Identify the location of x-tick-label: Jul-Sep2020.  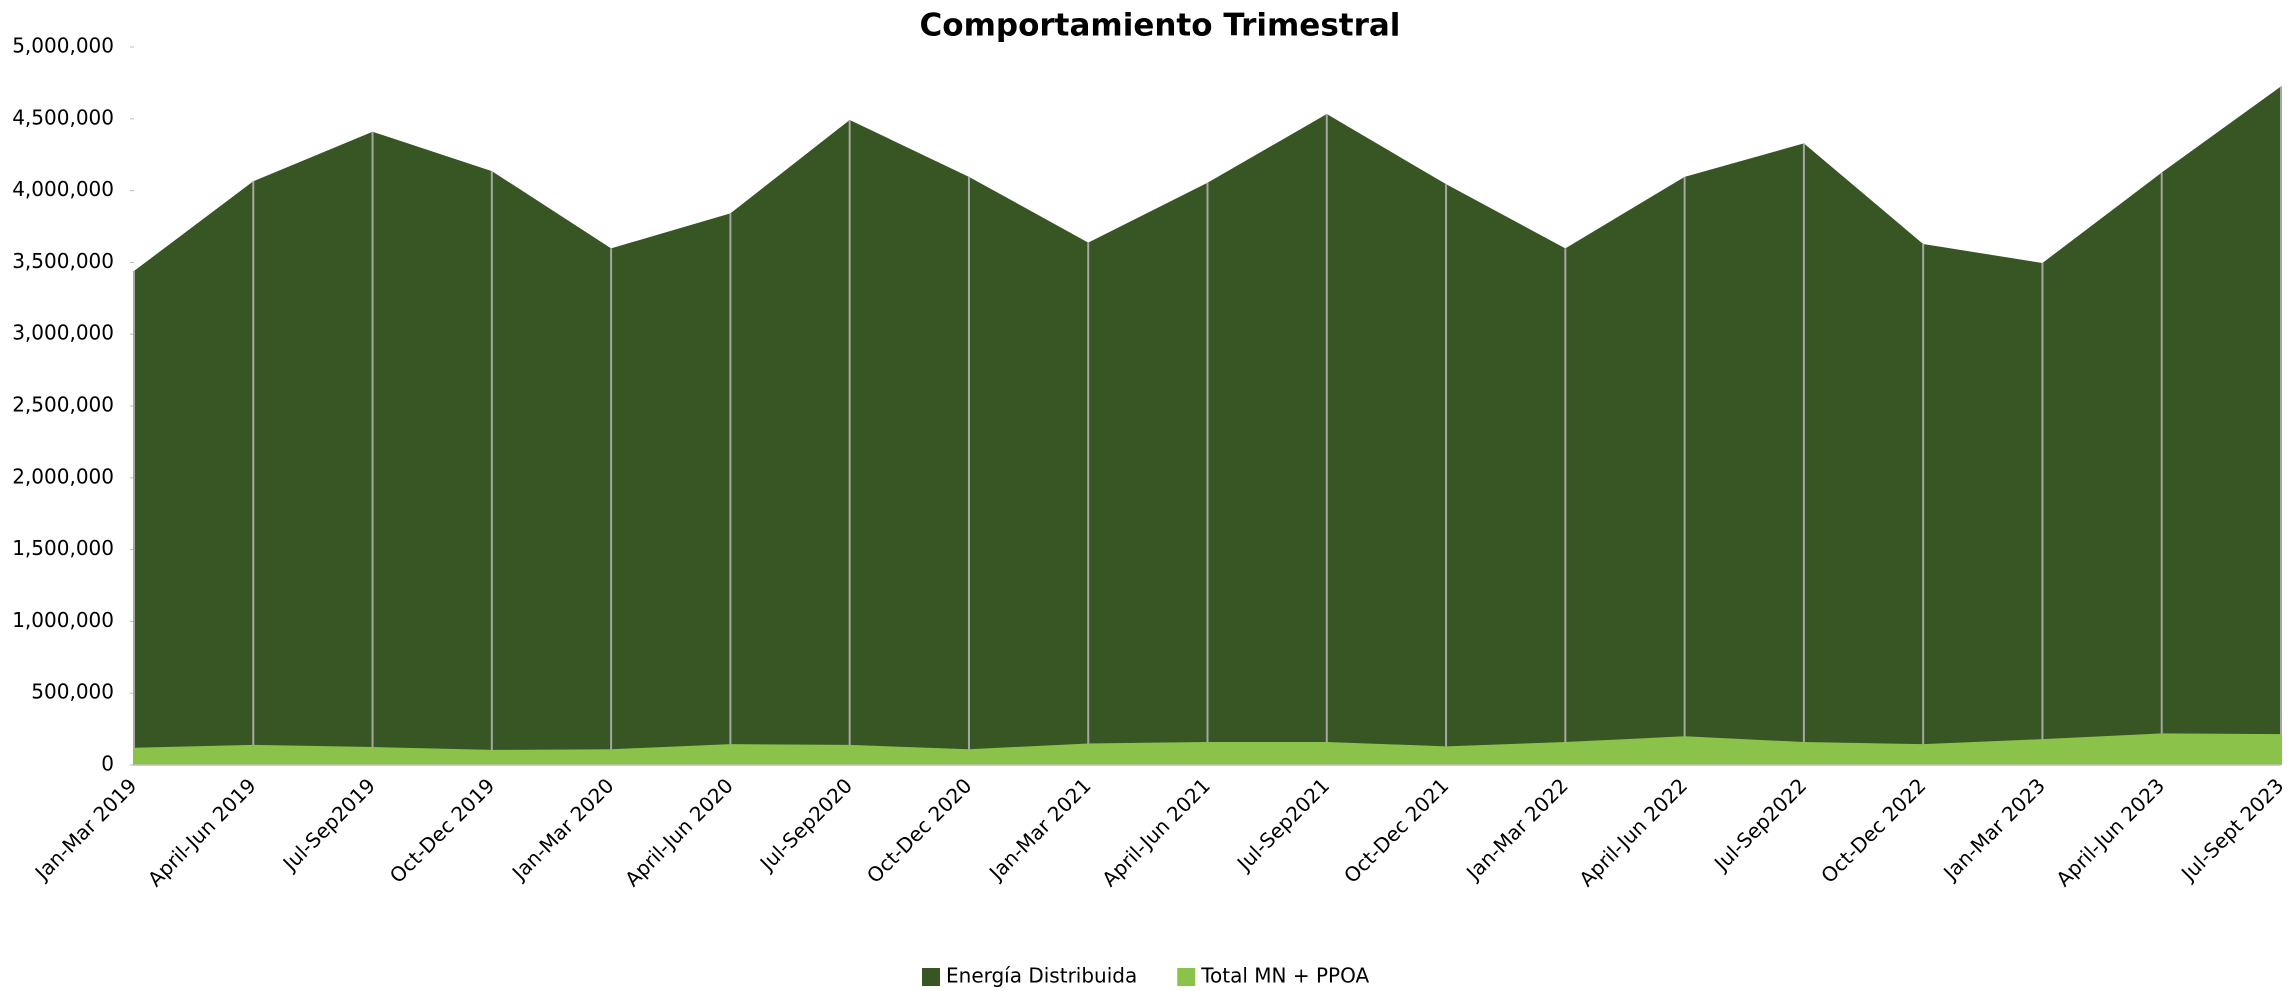
(805, 824).